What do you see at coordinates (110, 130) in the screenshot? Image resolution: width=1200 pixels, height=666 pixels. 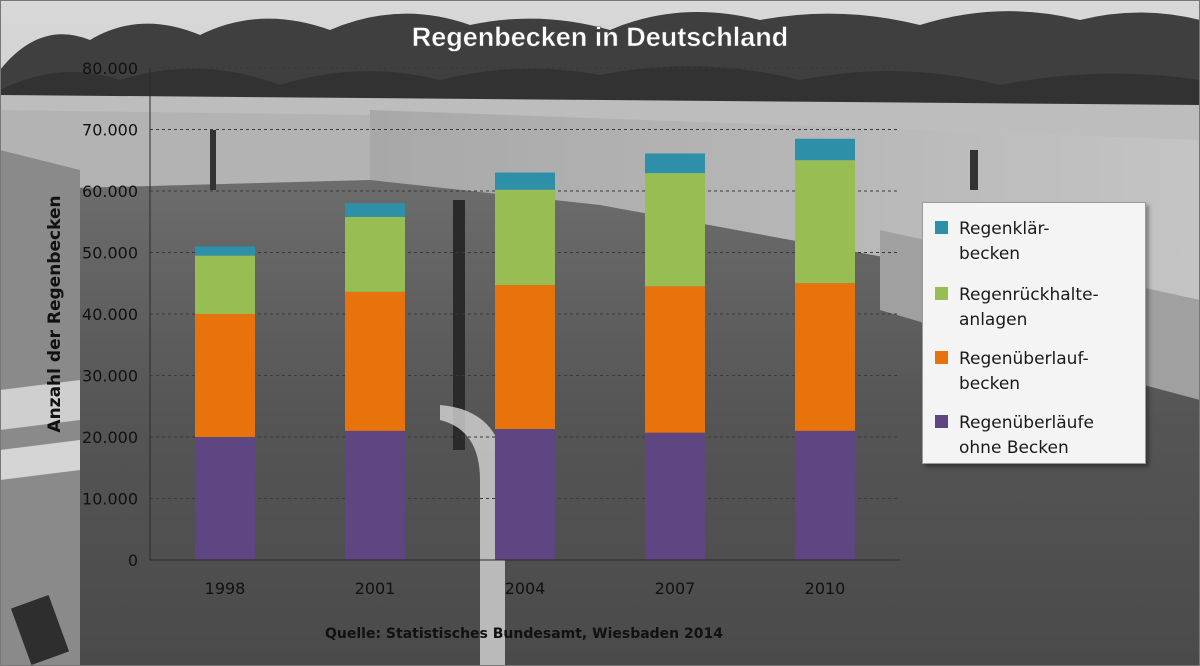 I see `y-tick-label: 70.000` at bounding box center [110, 130].